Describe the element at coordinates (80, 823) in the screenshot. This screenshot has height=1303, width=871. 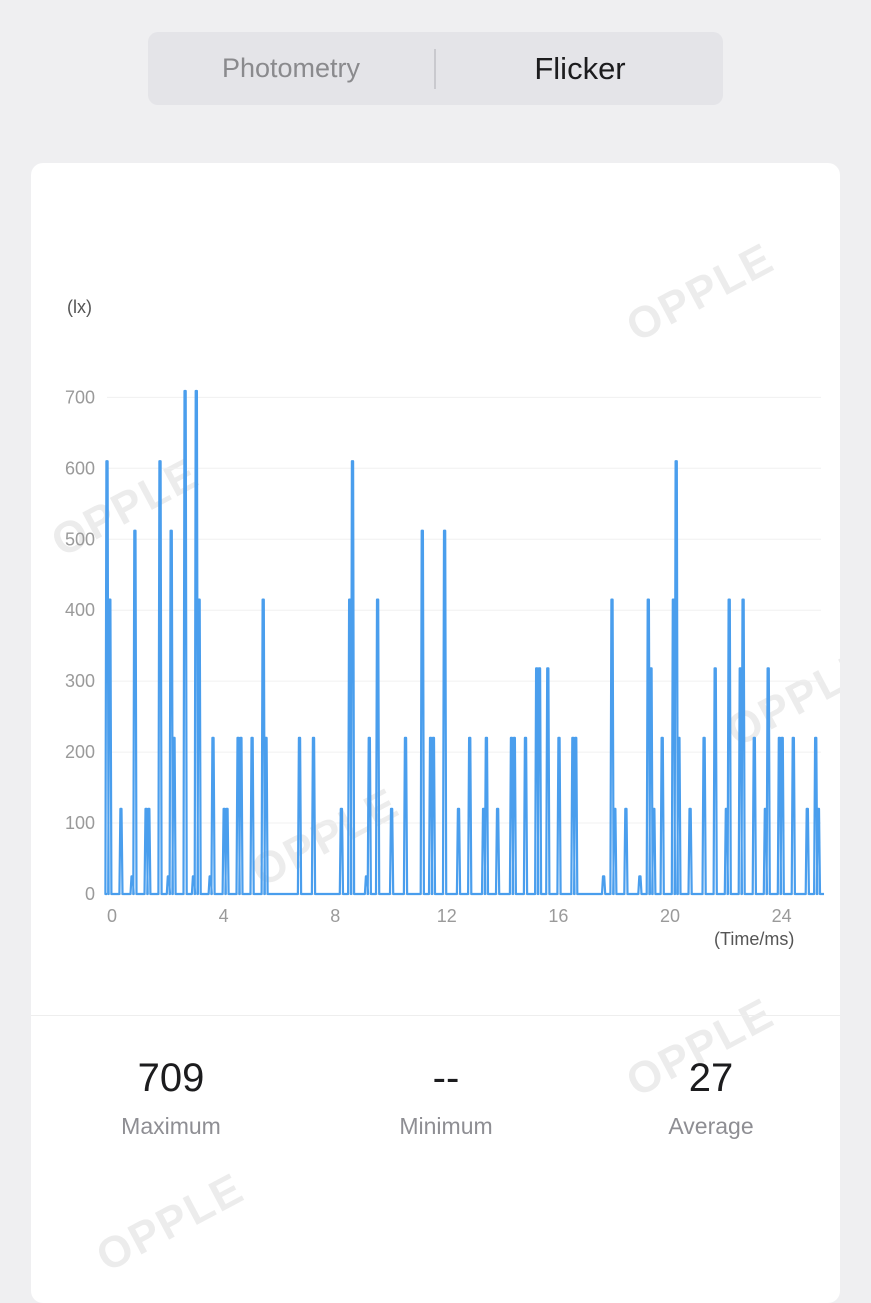
I see `y-tick-label: 100` at that location.